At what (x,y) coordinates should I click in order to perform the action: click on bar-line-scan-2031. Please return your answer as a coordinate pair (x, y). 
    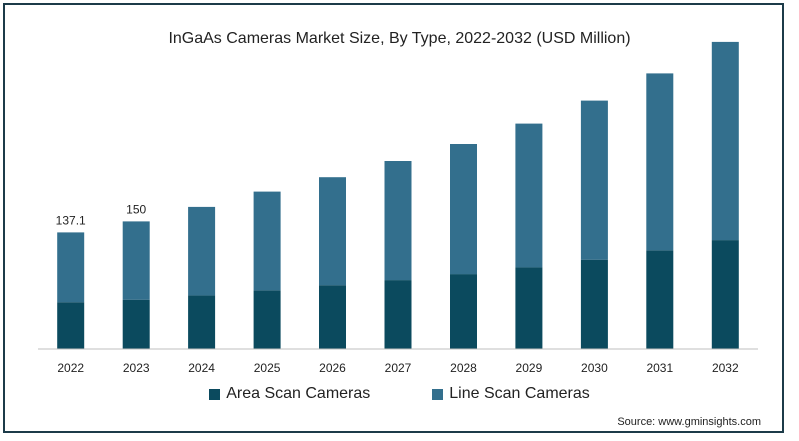
    Looking at the image, I should click on (660, 162).